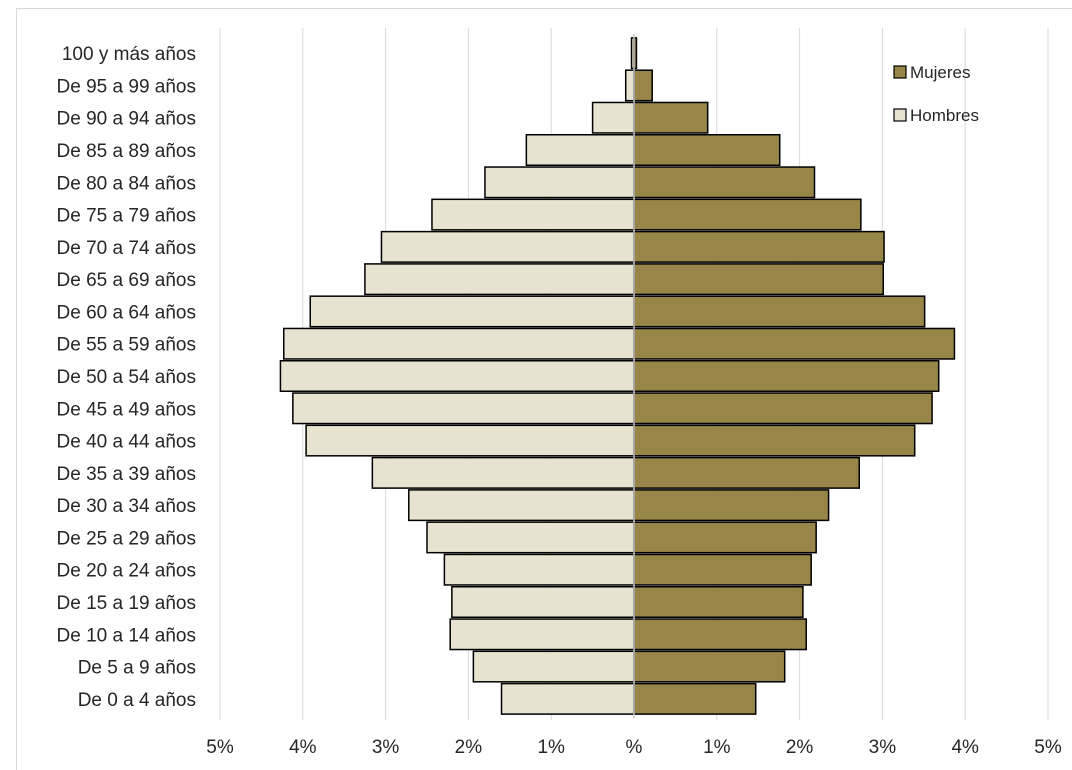  What do you see at coordinates (126, 151) in the screenshot?
I see `category-label: De 85 a 89 años` at bounding box center [126, 151].